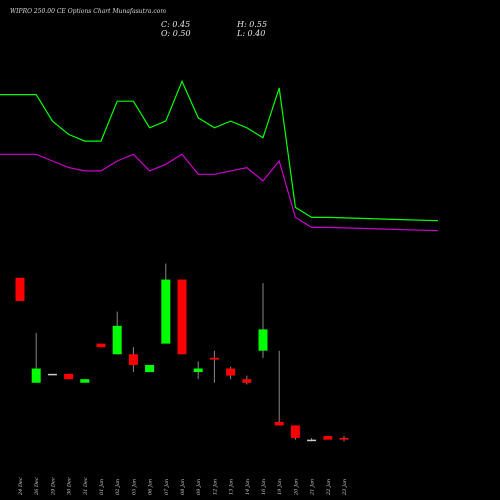  I want to click on x-tick-label: 06 Jan, so click(151, 487).